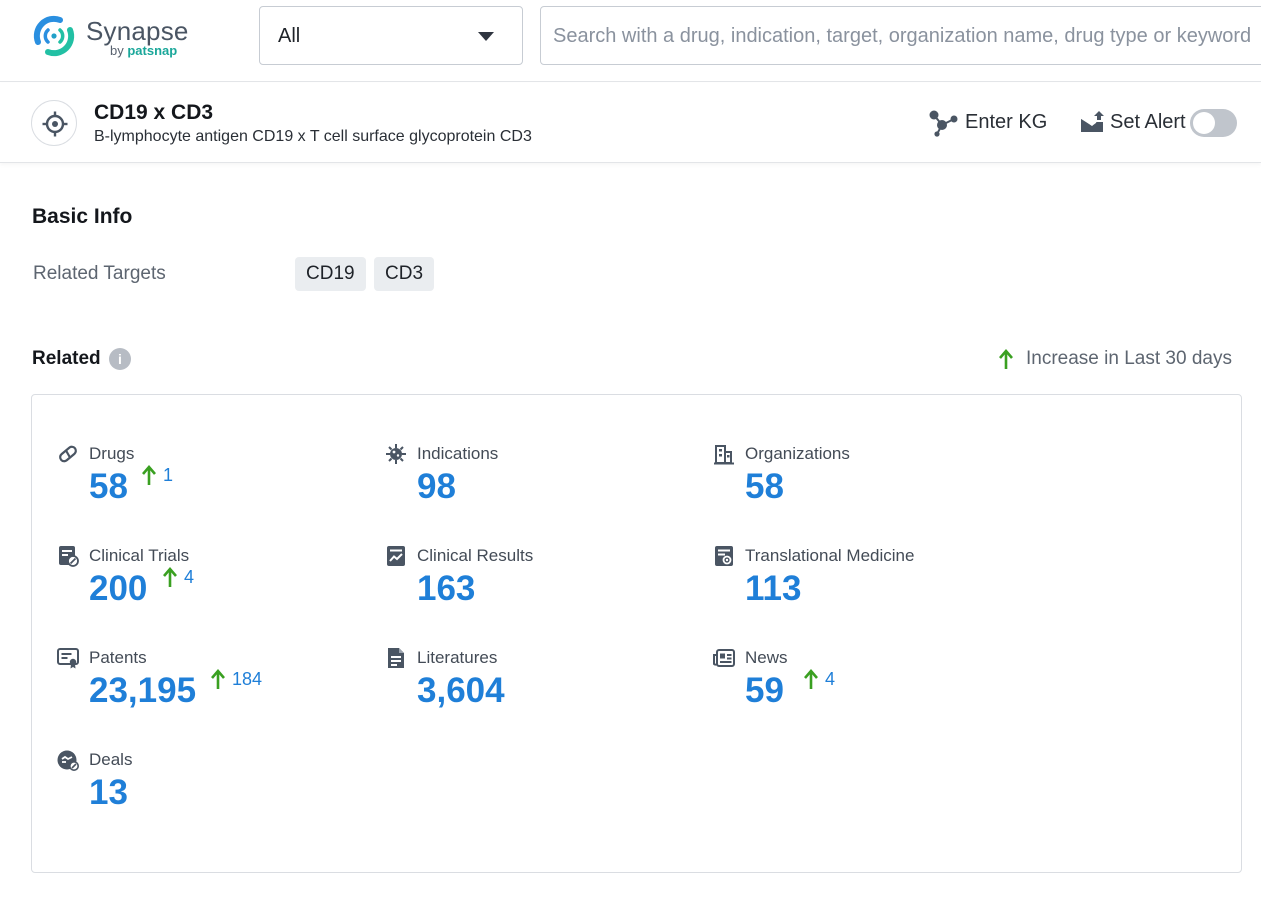 The height and width of the screenshot is (897, 1261). I want to click on logo-by-brand: patsnap, so click(152, 50).